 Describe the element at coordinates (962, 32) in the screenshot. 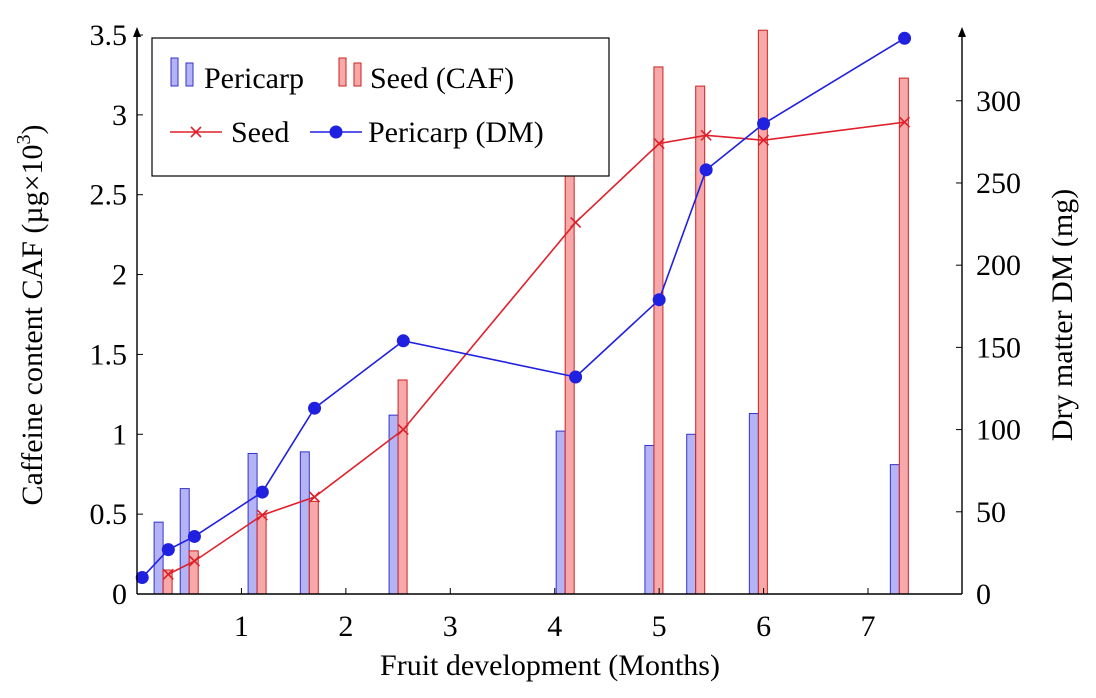

I see `y-axis-right-arrow` at that location.